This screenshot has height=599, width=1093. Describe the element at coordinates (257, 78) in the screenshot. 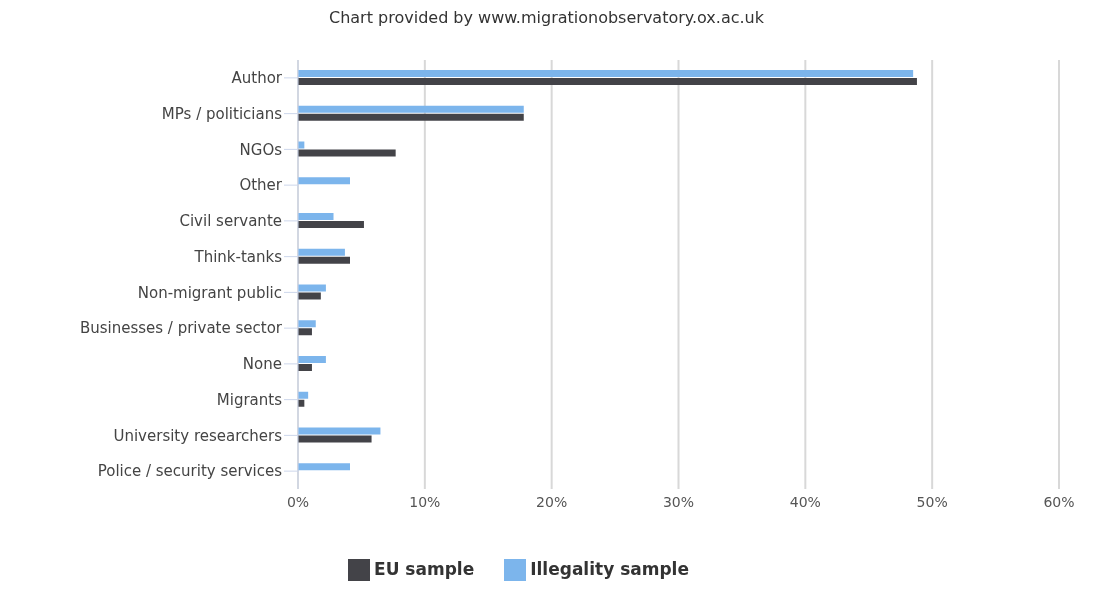

I see `y-tick-label: Author` at that location.